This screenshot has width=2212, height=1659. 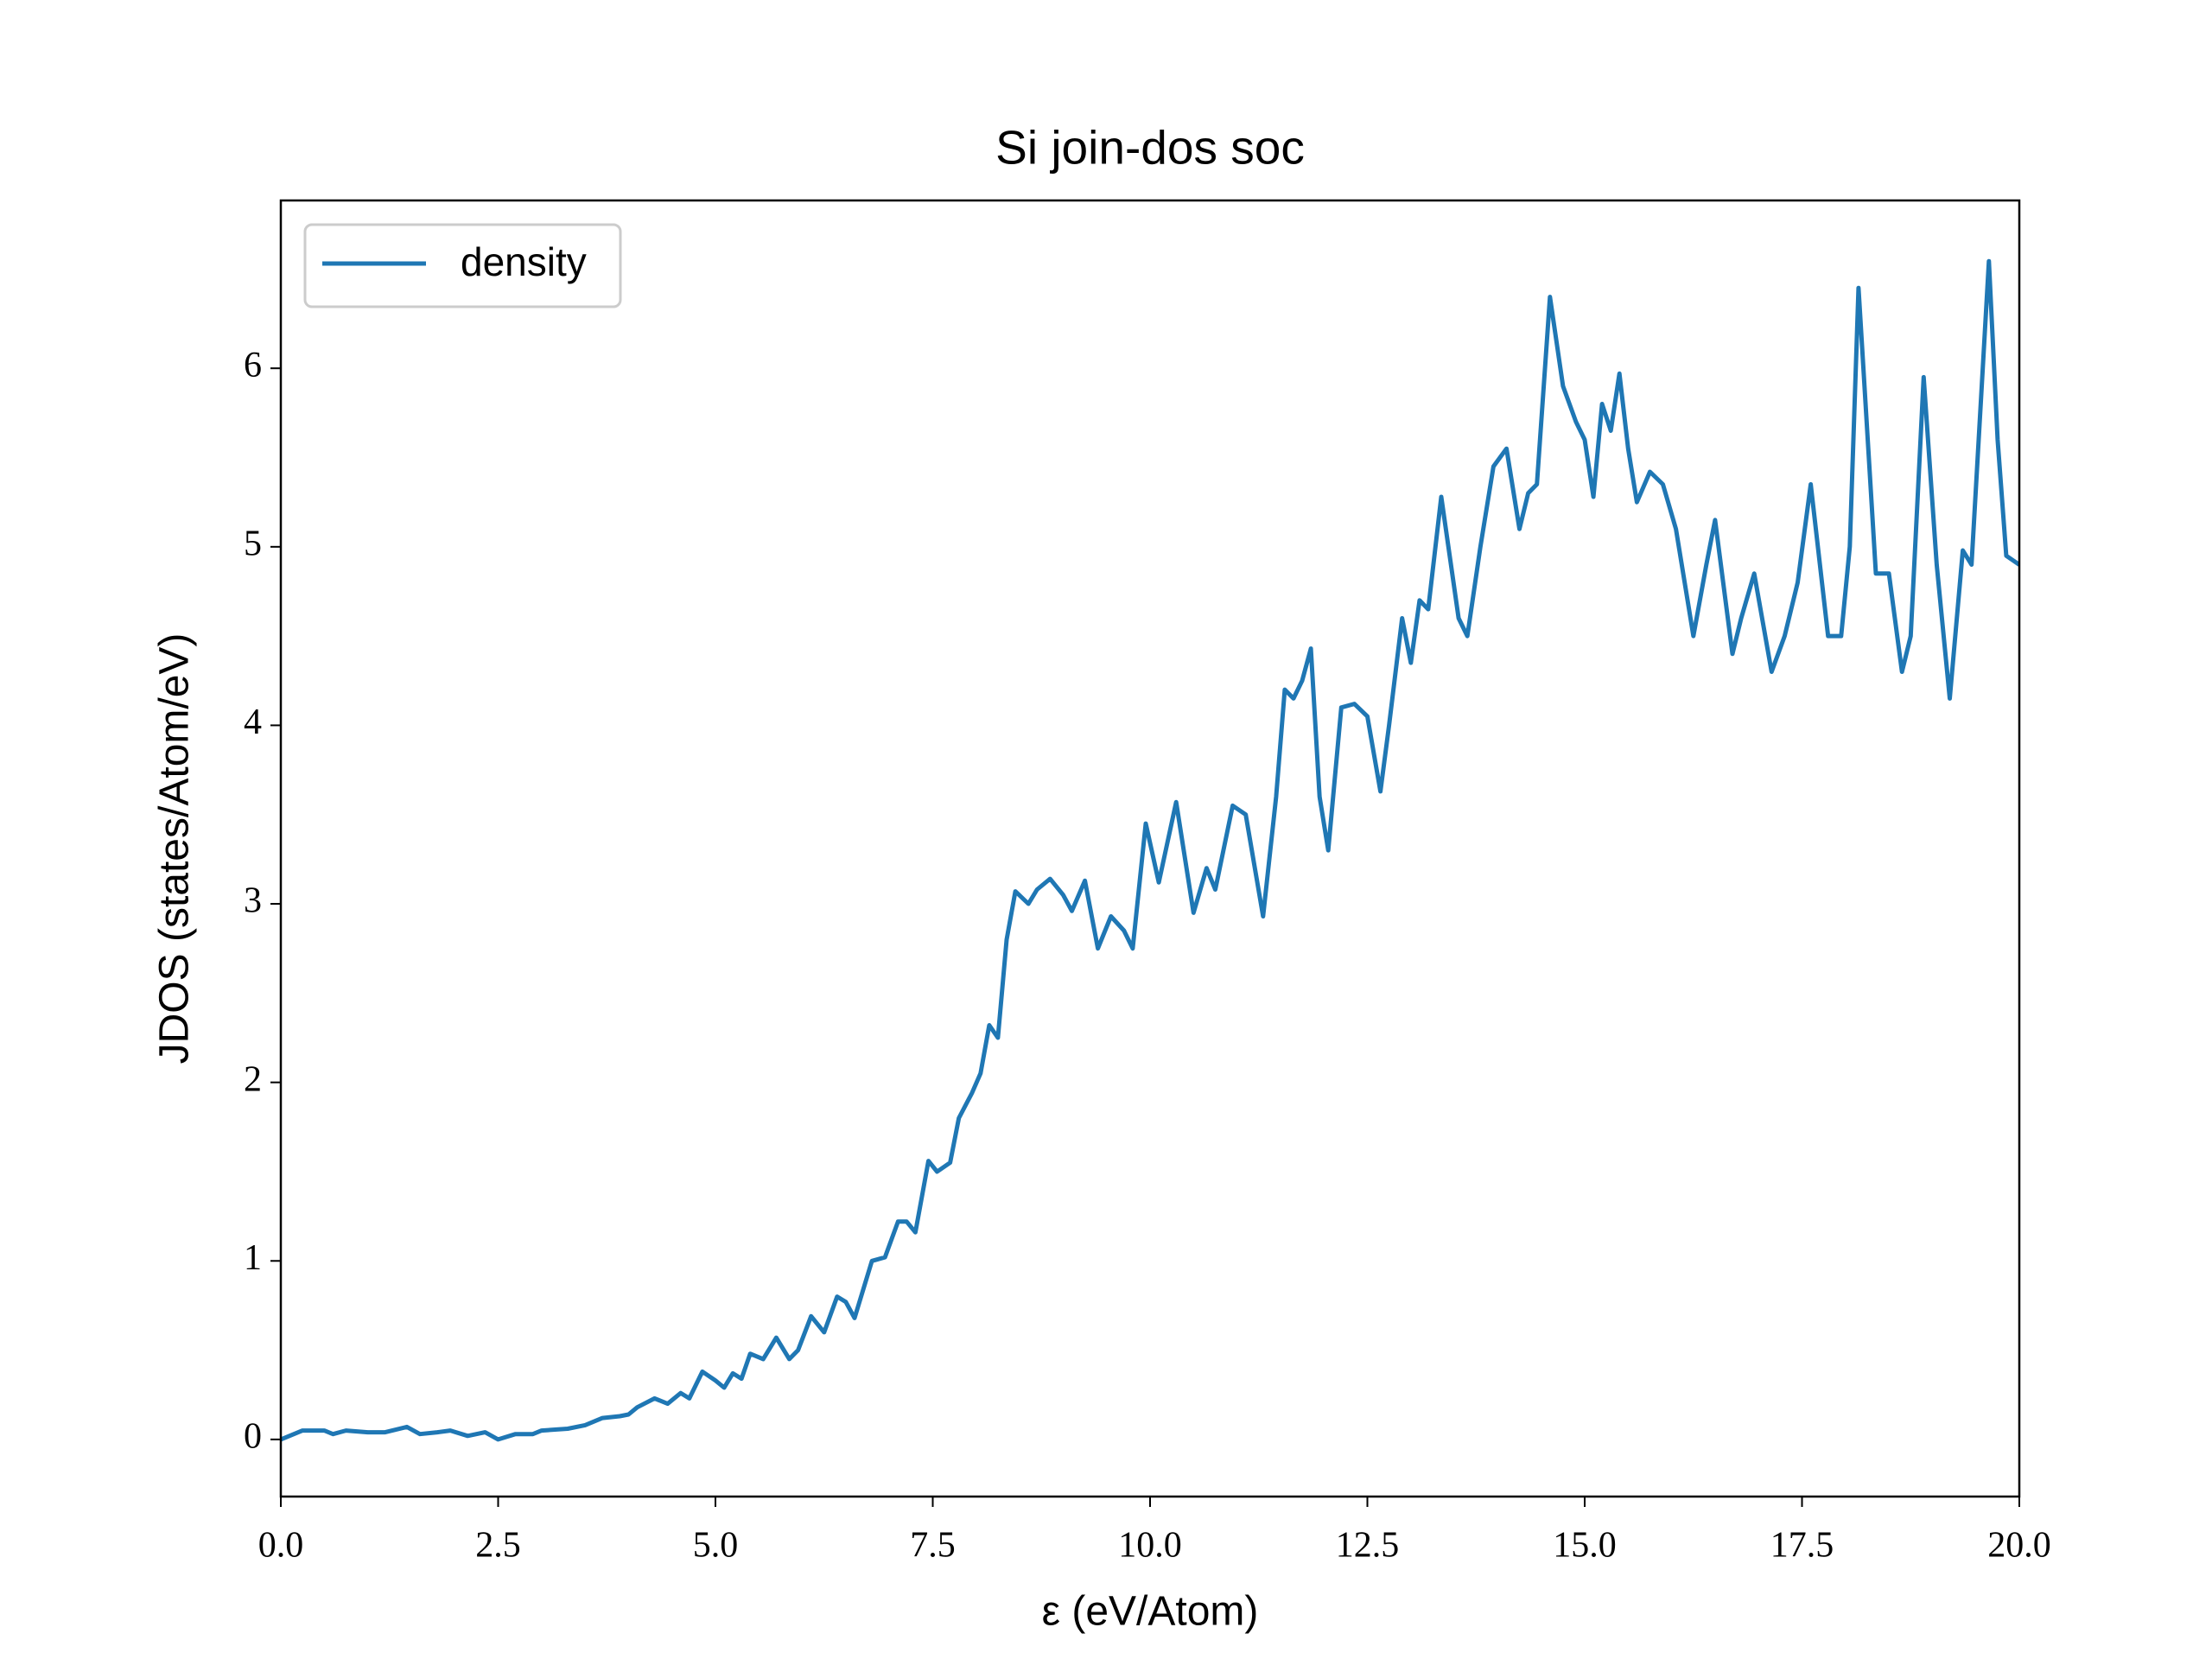 What do you see at coordinates (1150, 1612) in the screenshot?
I see `x-axis-label: ε (eV/Atom)` at bounding box center [1150, 1612].